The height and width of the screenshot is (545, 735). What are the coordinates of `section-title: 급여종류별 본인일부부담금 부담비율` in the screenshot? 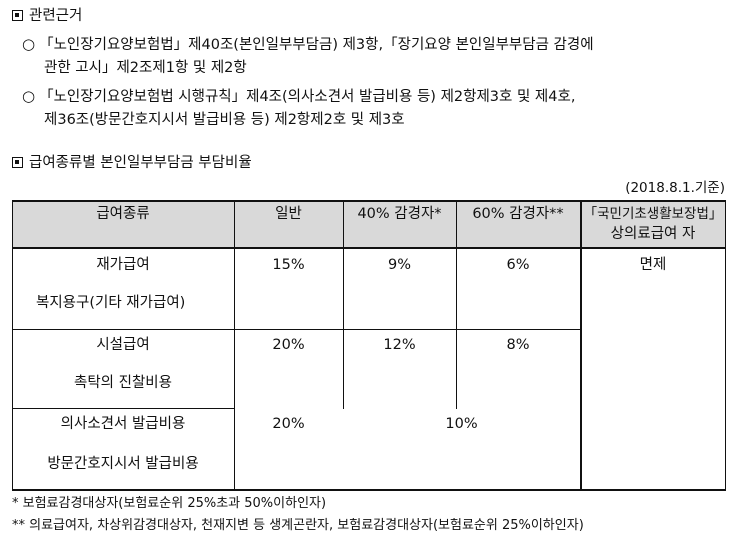 It's located at (140, 163).